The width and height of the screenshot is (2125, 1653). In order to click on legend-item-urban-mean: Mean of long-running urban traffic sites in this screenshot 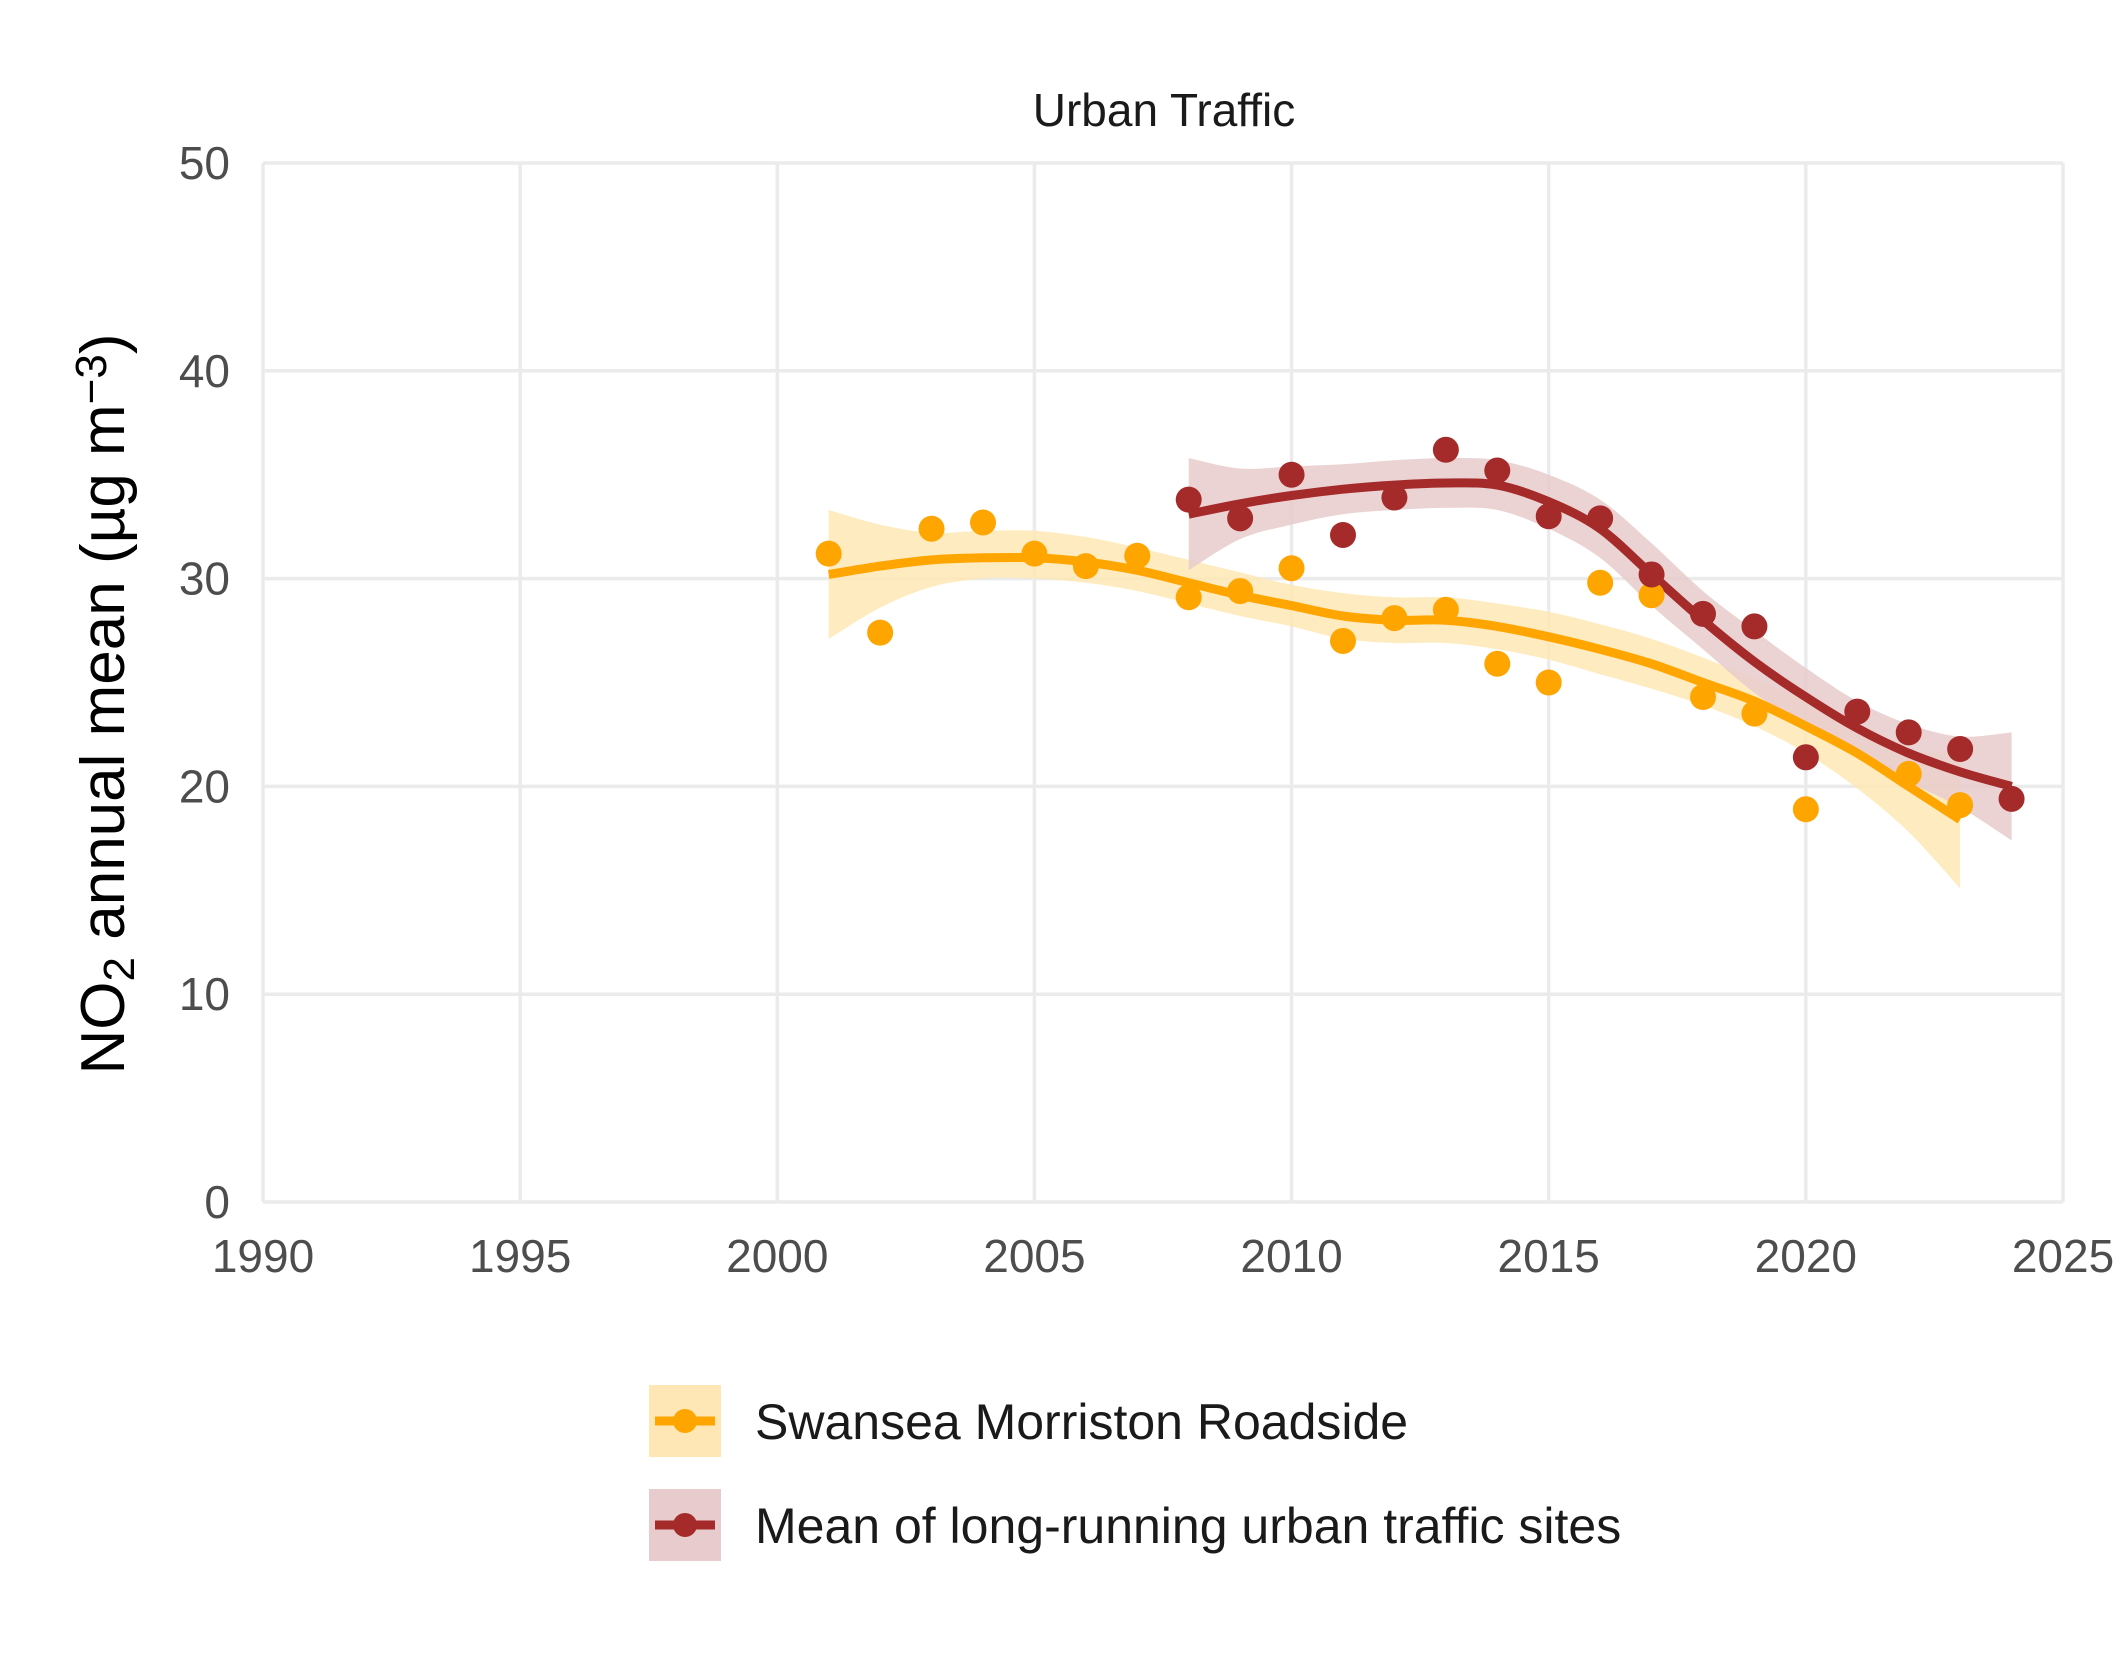, I will do `click(1135, 1525)`.